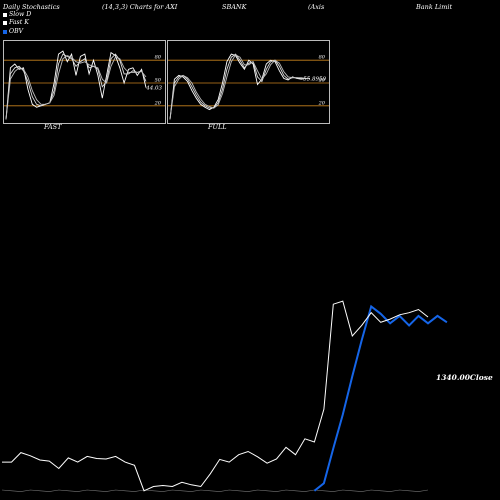 The height and width of the screenshot is (500, 500). I want to click on legend-item-slow-d: Slow D, so click(17, 15).